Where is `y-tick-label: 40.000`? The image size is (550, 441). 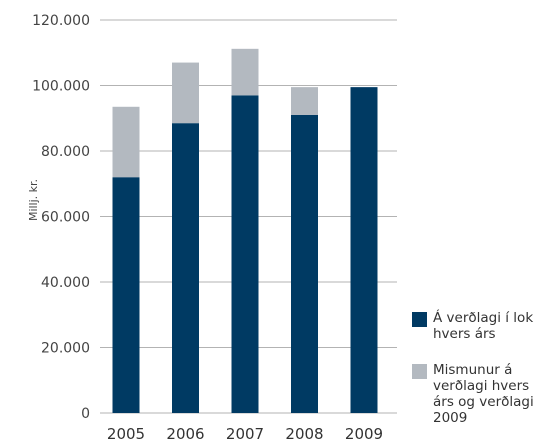
y-tick-label: 40.000 is located at coordinates (65, 283).